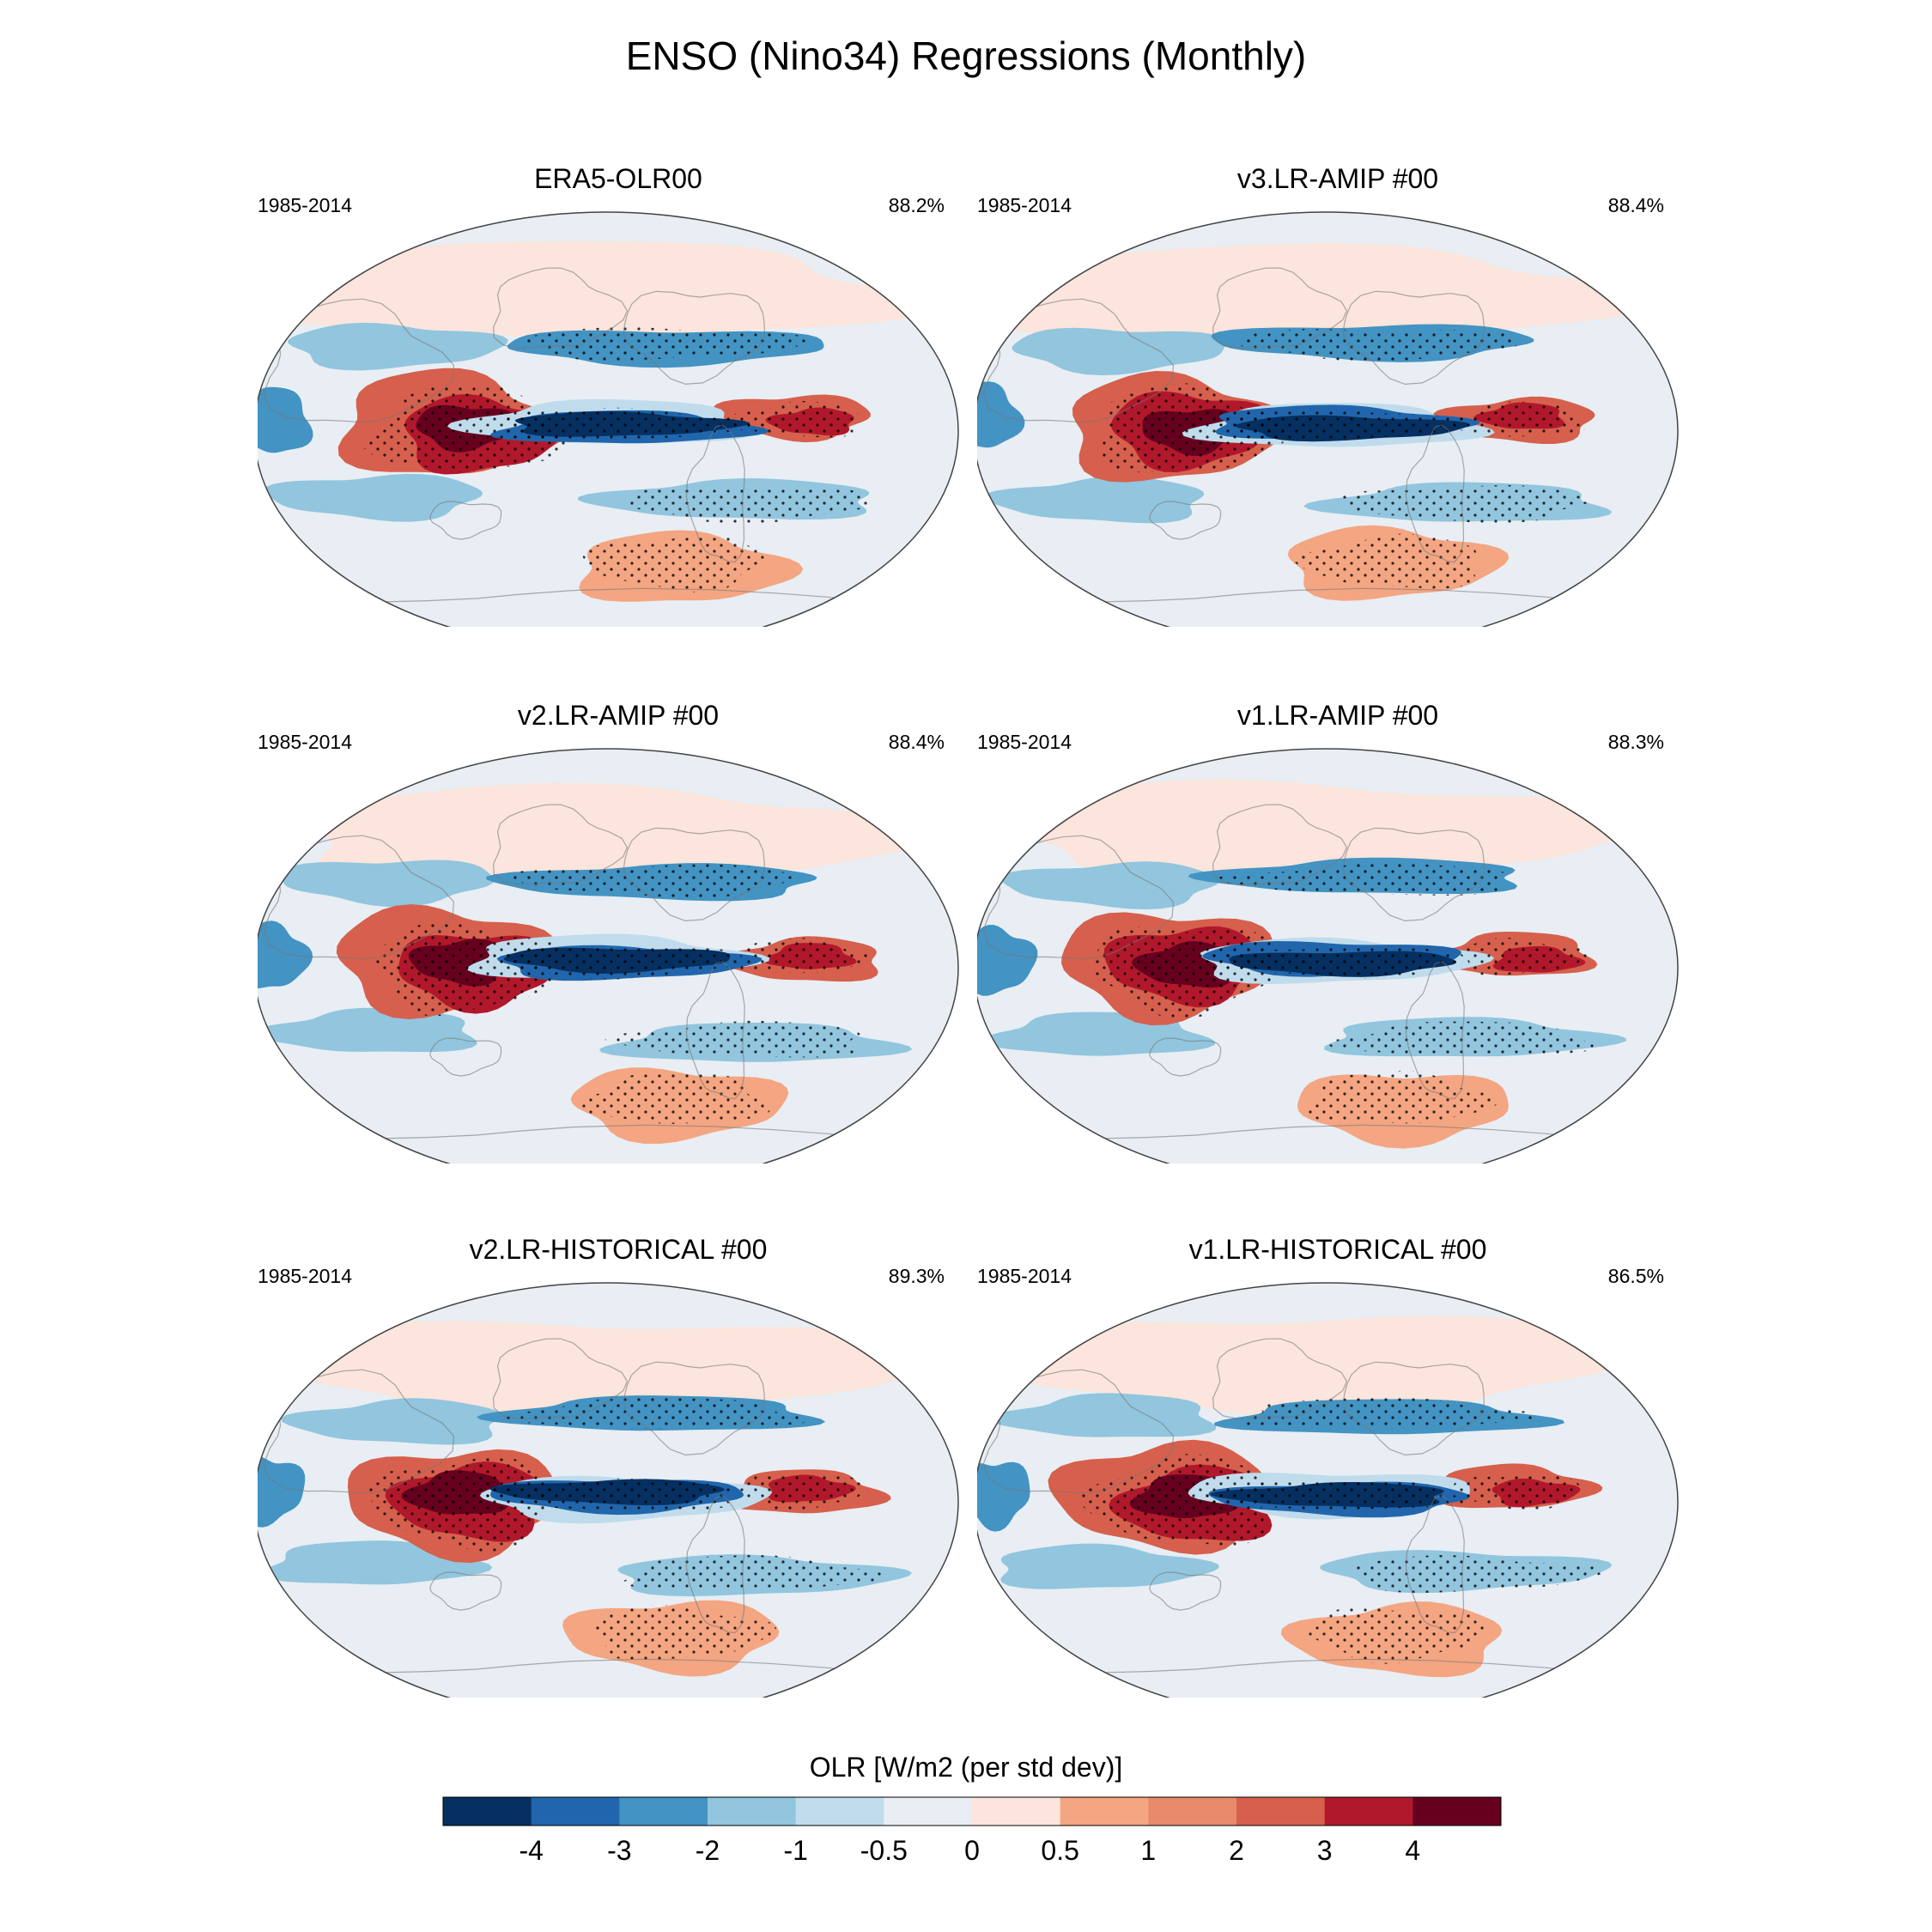  I want to click on colorbar-tick-label: -4, so click(531, 1850).